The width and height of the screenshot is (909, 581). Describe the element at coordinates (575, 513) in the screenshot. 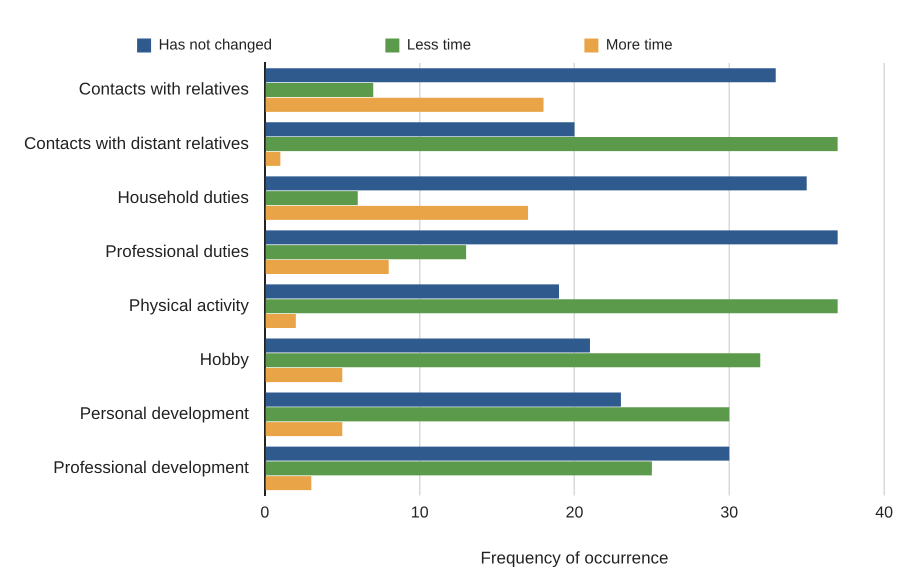

I see `x-tick-label: 20` at that location.